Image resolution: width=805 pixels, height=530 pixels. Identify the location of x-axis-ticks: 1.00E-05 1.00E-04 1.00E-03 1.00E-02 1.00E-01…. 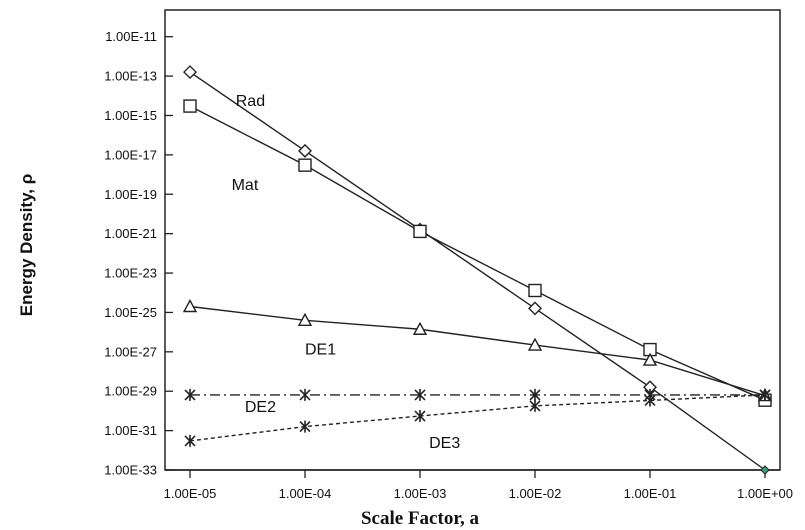
(478, 485).